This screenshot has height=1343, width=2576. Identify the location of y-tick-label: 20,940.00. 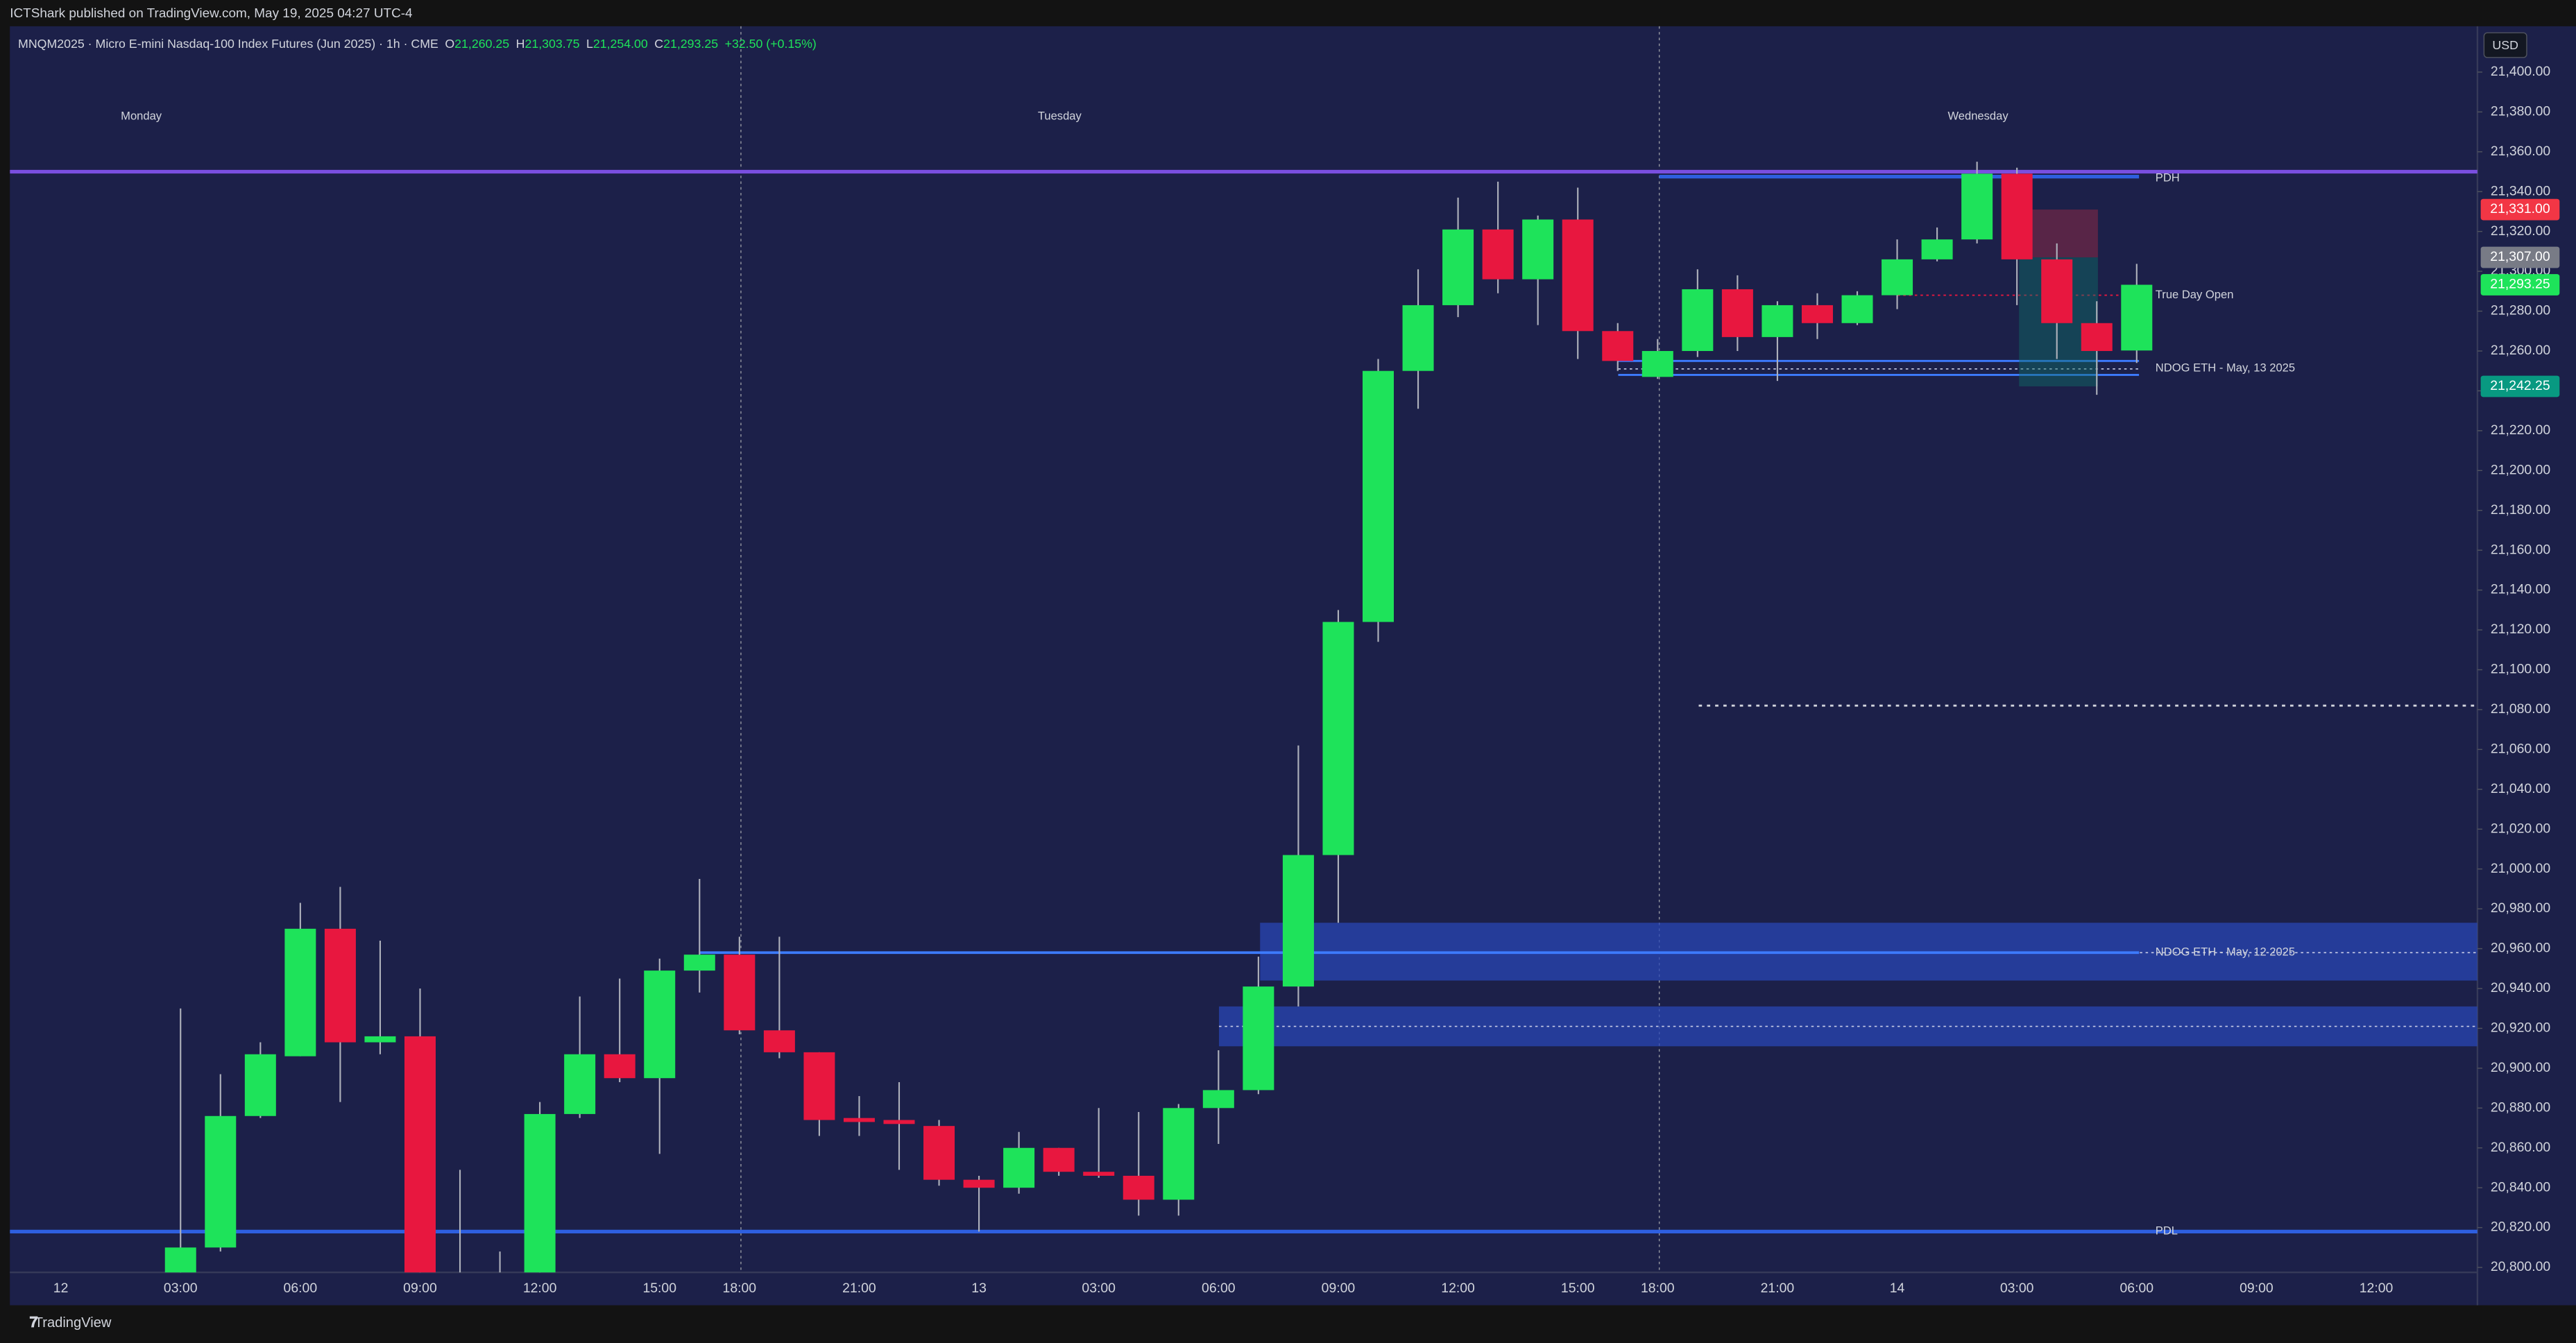
(2521, 988).